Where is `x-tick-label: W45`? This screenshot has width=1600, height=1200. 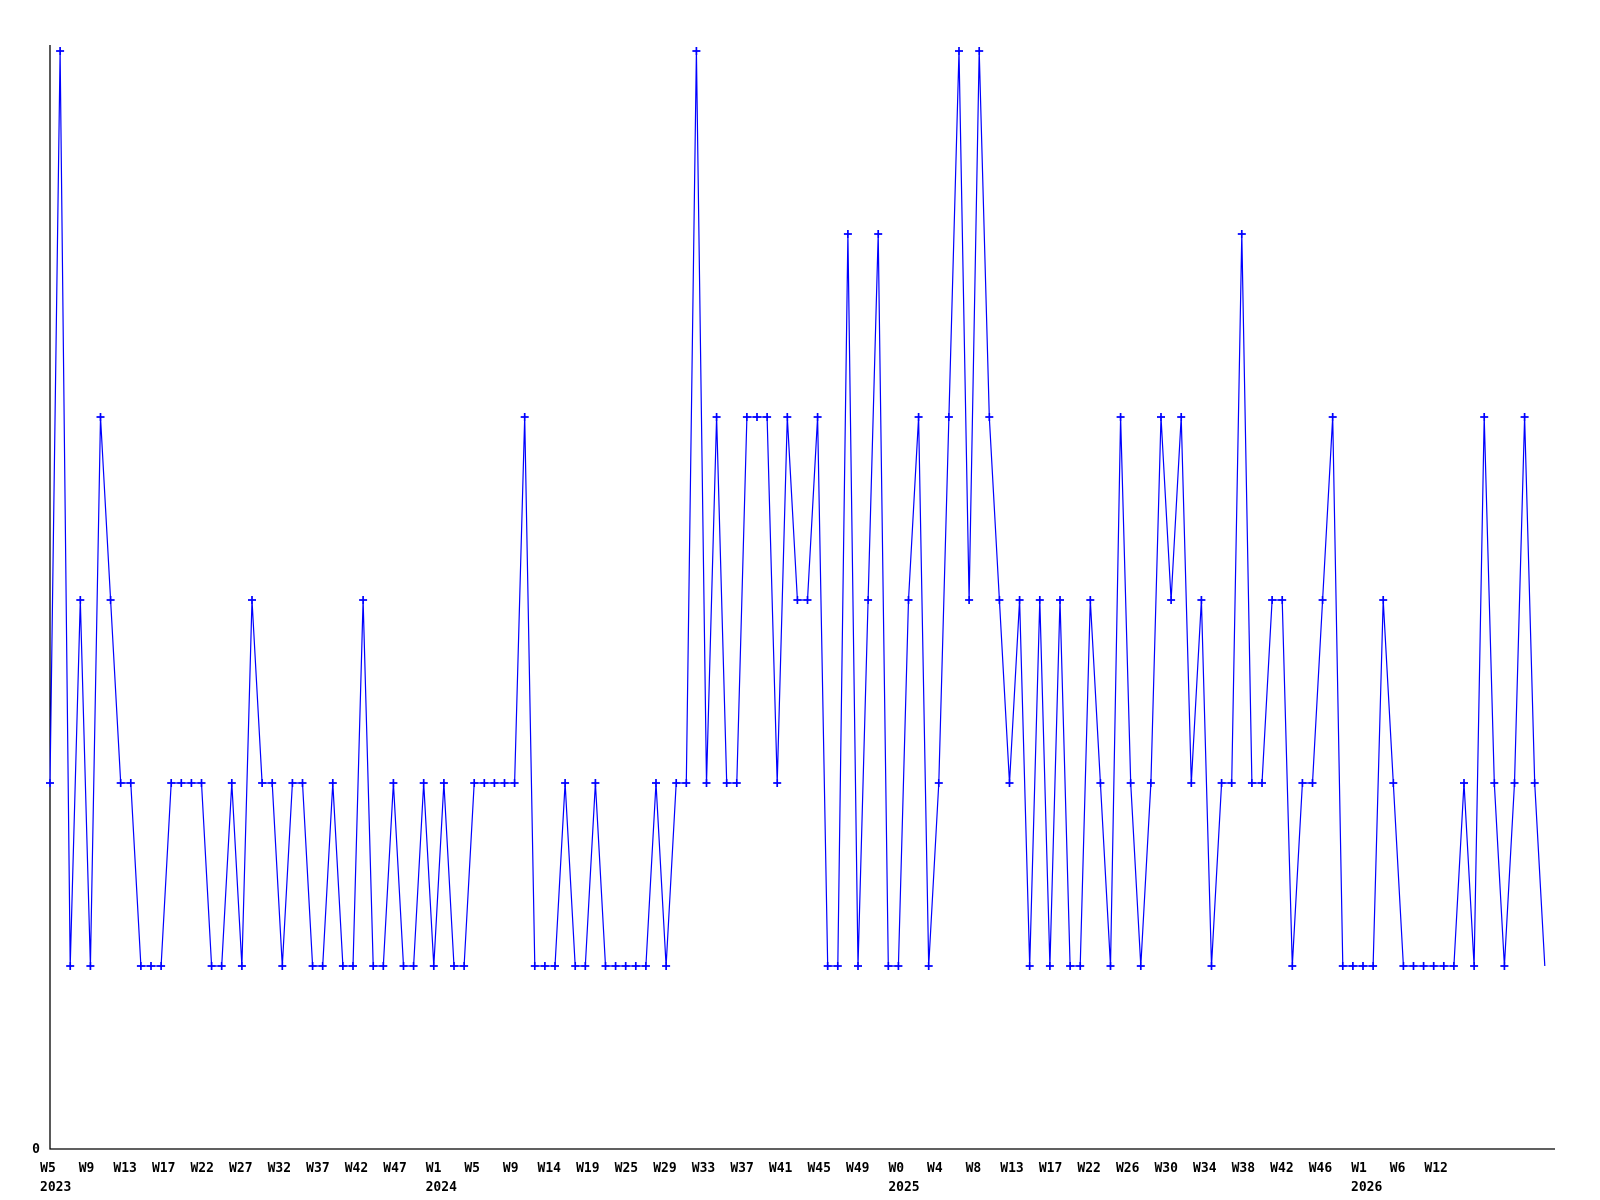 x-tick-label: W45 is located at coordinates (818, 1168).